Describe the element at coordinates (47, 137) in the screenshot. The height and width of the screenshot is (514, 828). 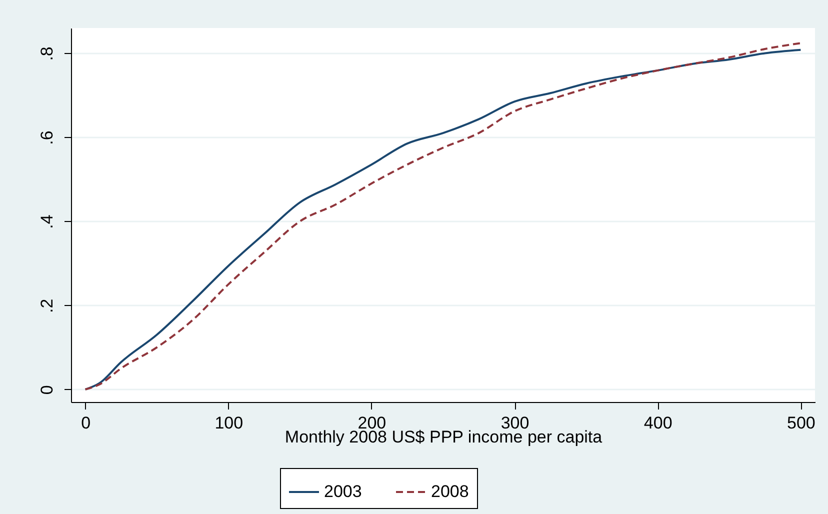
I see `y-tick-label: .6` at that location.